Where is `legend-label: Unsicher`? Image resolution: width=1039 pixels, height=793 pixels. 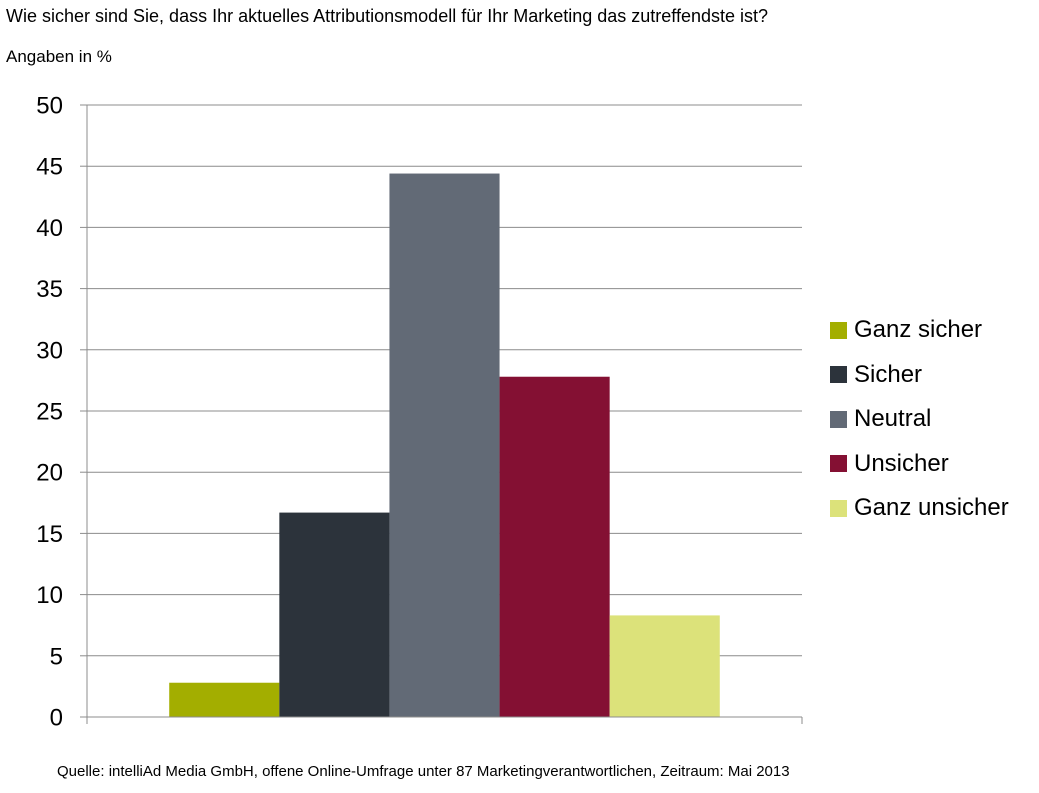
legend-label: Unsicher is located at coordinates (901, 463).